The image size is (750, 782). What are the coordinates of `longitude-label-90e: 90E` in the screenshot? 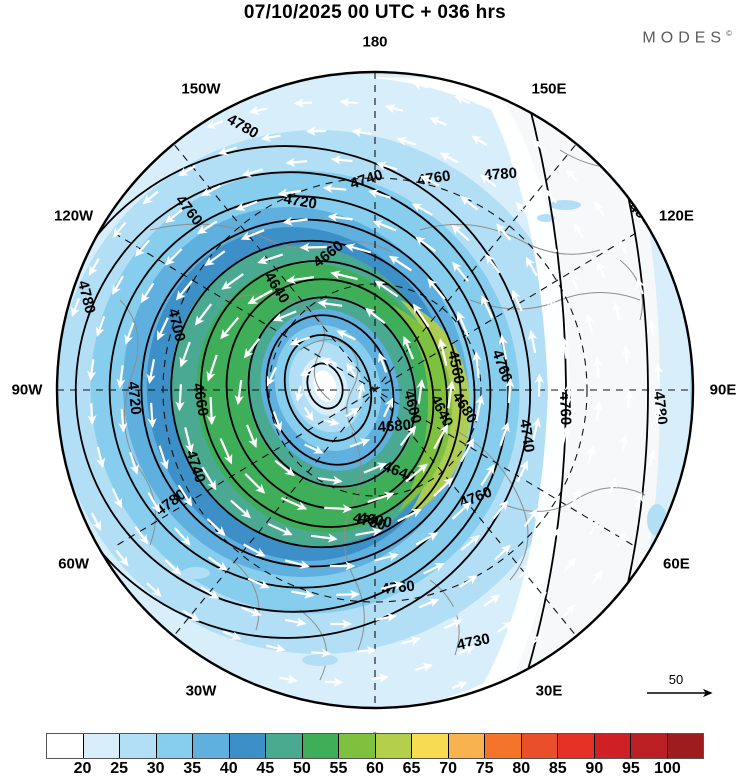 It's located at (723, 390).